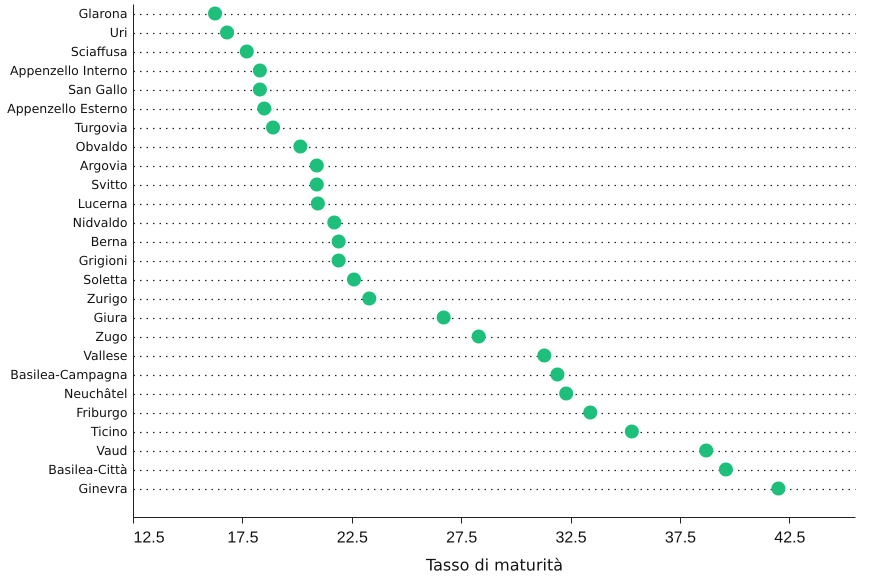 The image size is (880, 586). What do you see at coordinates (119, 32) in the screenshot?
I see `y-tick-label: Uri` at bounding box center [119, 32].